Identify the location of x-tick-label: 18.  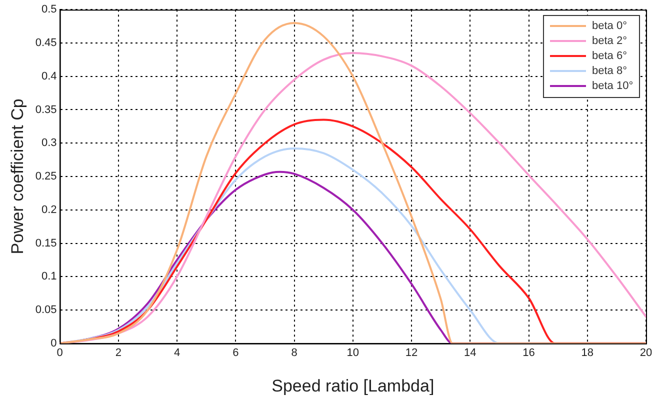
(587, 353).